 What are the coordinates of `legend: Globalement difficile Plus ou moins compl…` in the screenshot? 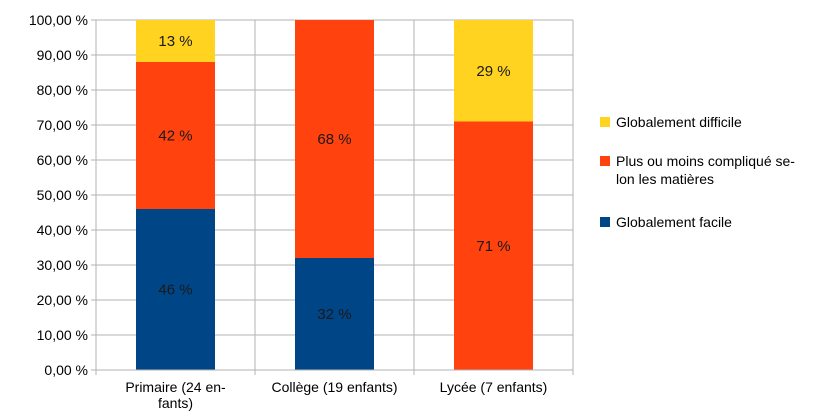 It's located at (697, 172).